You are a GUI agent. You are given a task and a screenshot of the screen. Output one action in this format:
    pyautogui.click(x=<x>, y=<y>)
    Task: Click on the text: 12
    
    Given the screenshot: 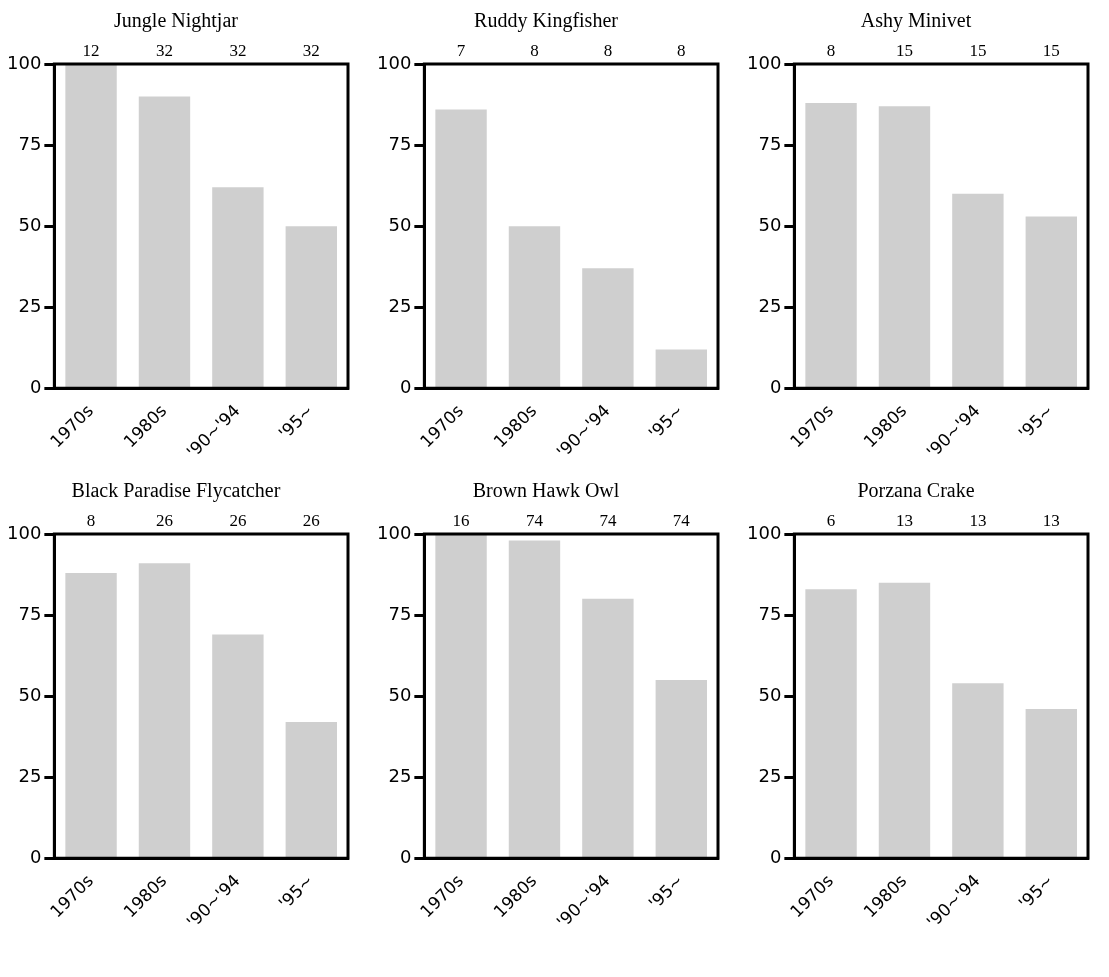 What is the action you would take?
    pyautogui.click(x=91, y=50)
    